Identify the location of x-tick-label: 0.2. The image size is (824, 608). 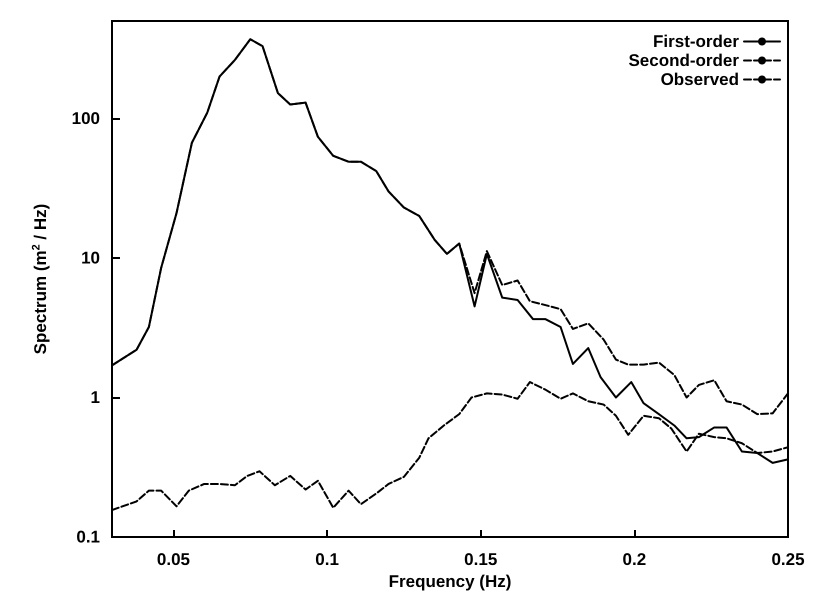
(634, 559).